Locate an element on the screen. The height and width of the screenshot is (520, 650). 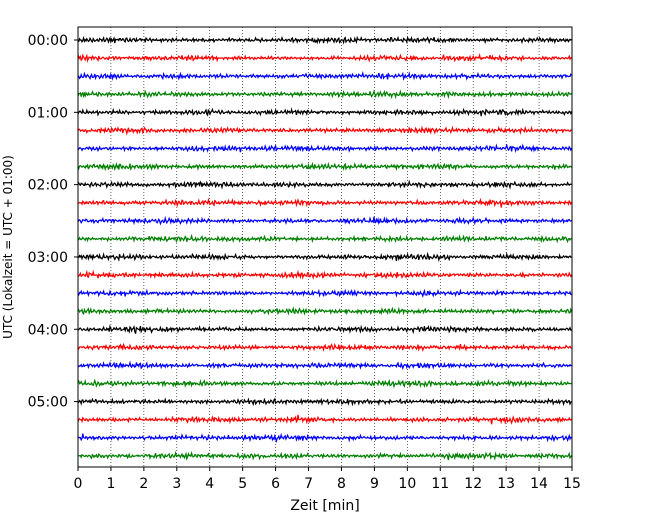
x-tick-label: 10 is located at coordinates (407, 484).